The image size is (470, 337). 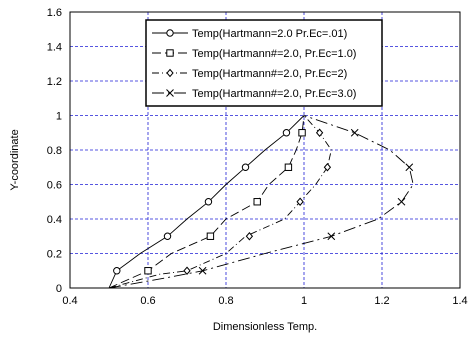 I want to click on x-tick-label: 0.6, so click(x=147, y=301).